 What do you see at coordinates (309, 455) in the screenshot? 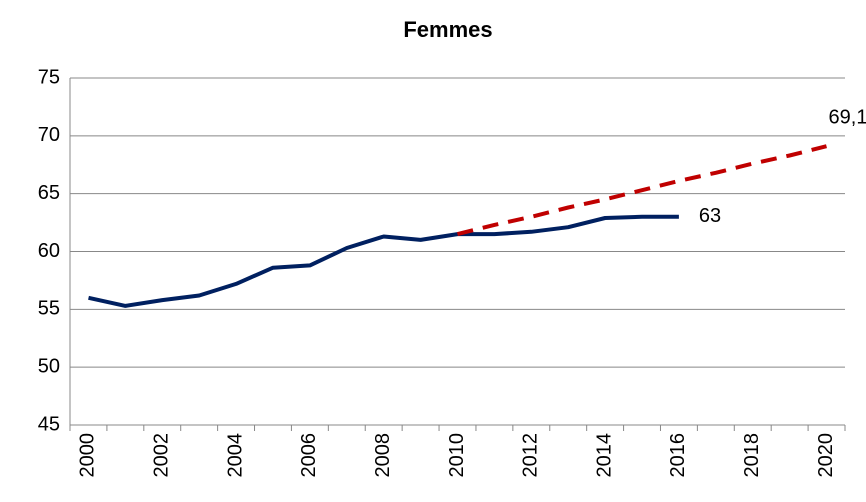
I see `x-tick-label: 2006` at bounding box center [309, 455].